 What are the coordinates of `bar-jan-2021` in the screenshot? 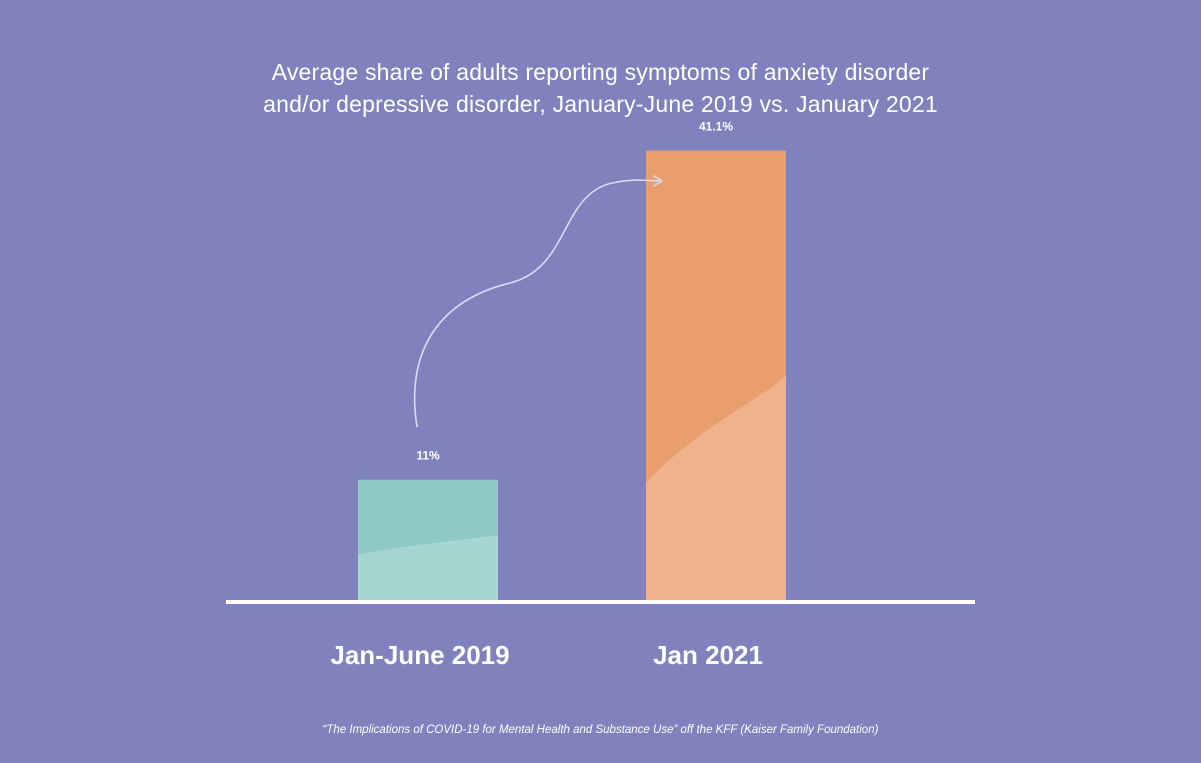 It's located at (716, 375).